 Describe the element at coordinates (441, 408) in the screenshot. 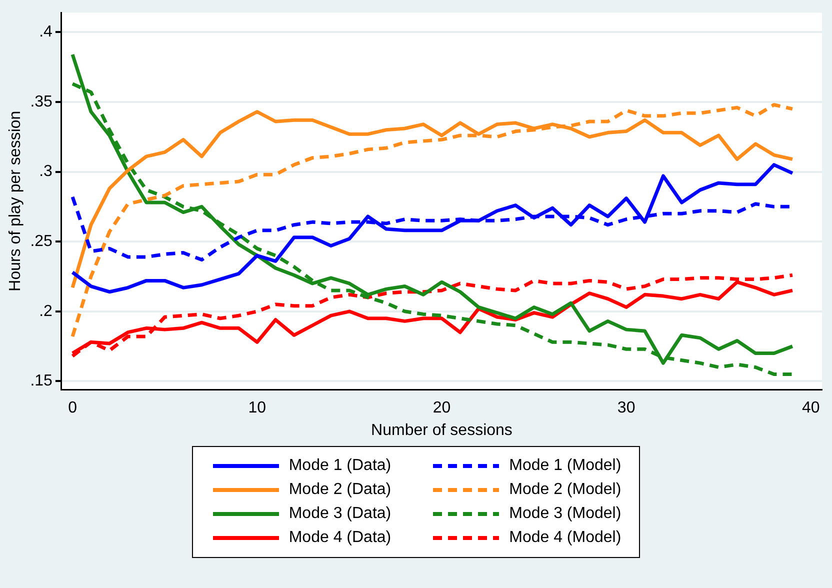

I see `x-tick-label: 20` at that location.